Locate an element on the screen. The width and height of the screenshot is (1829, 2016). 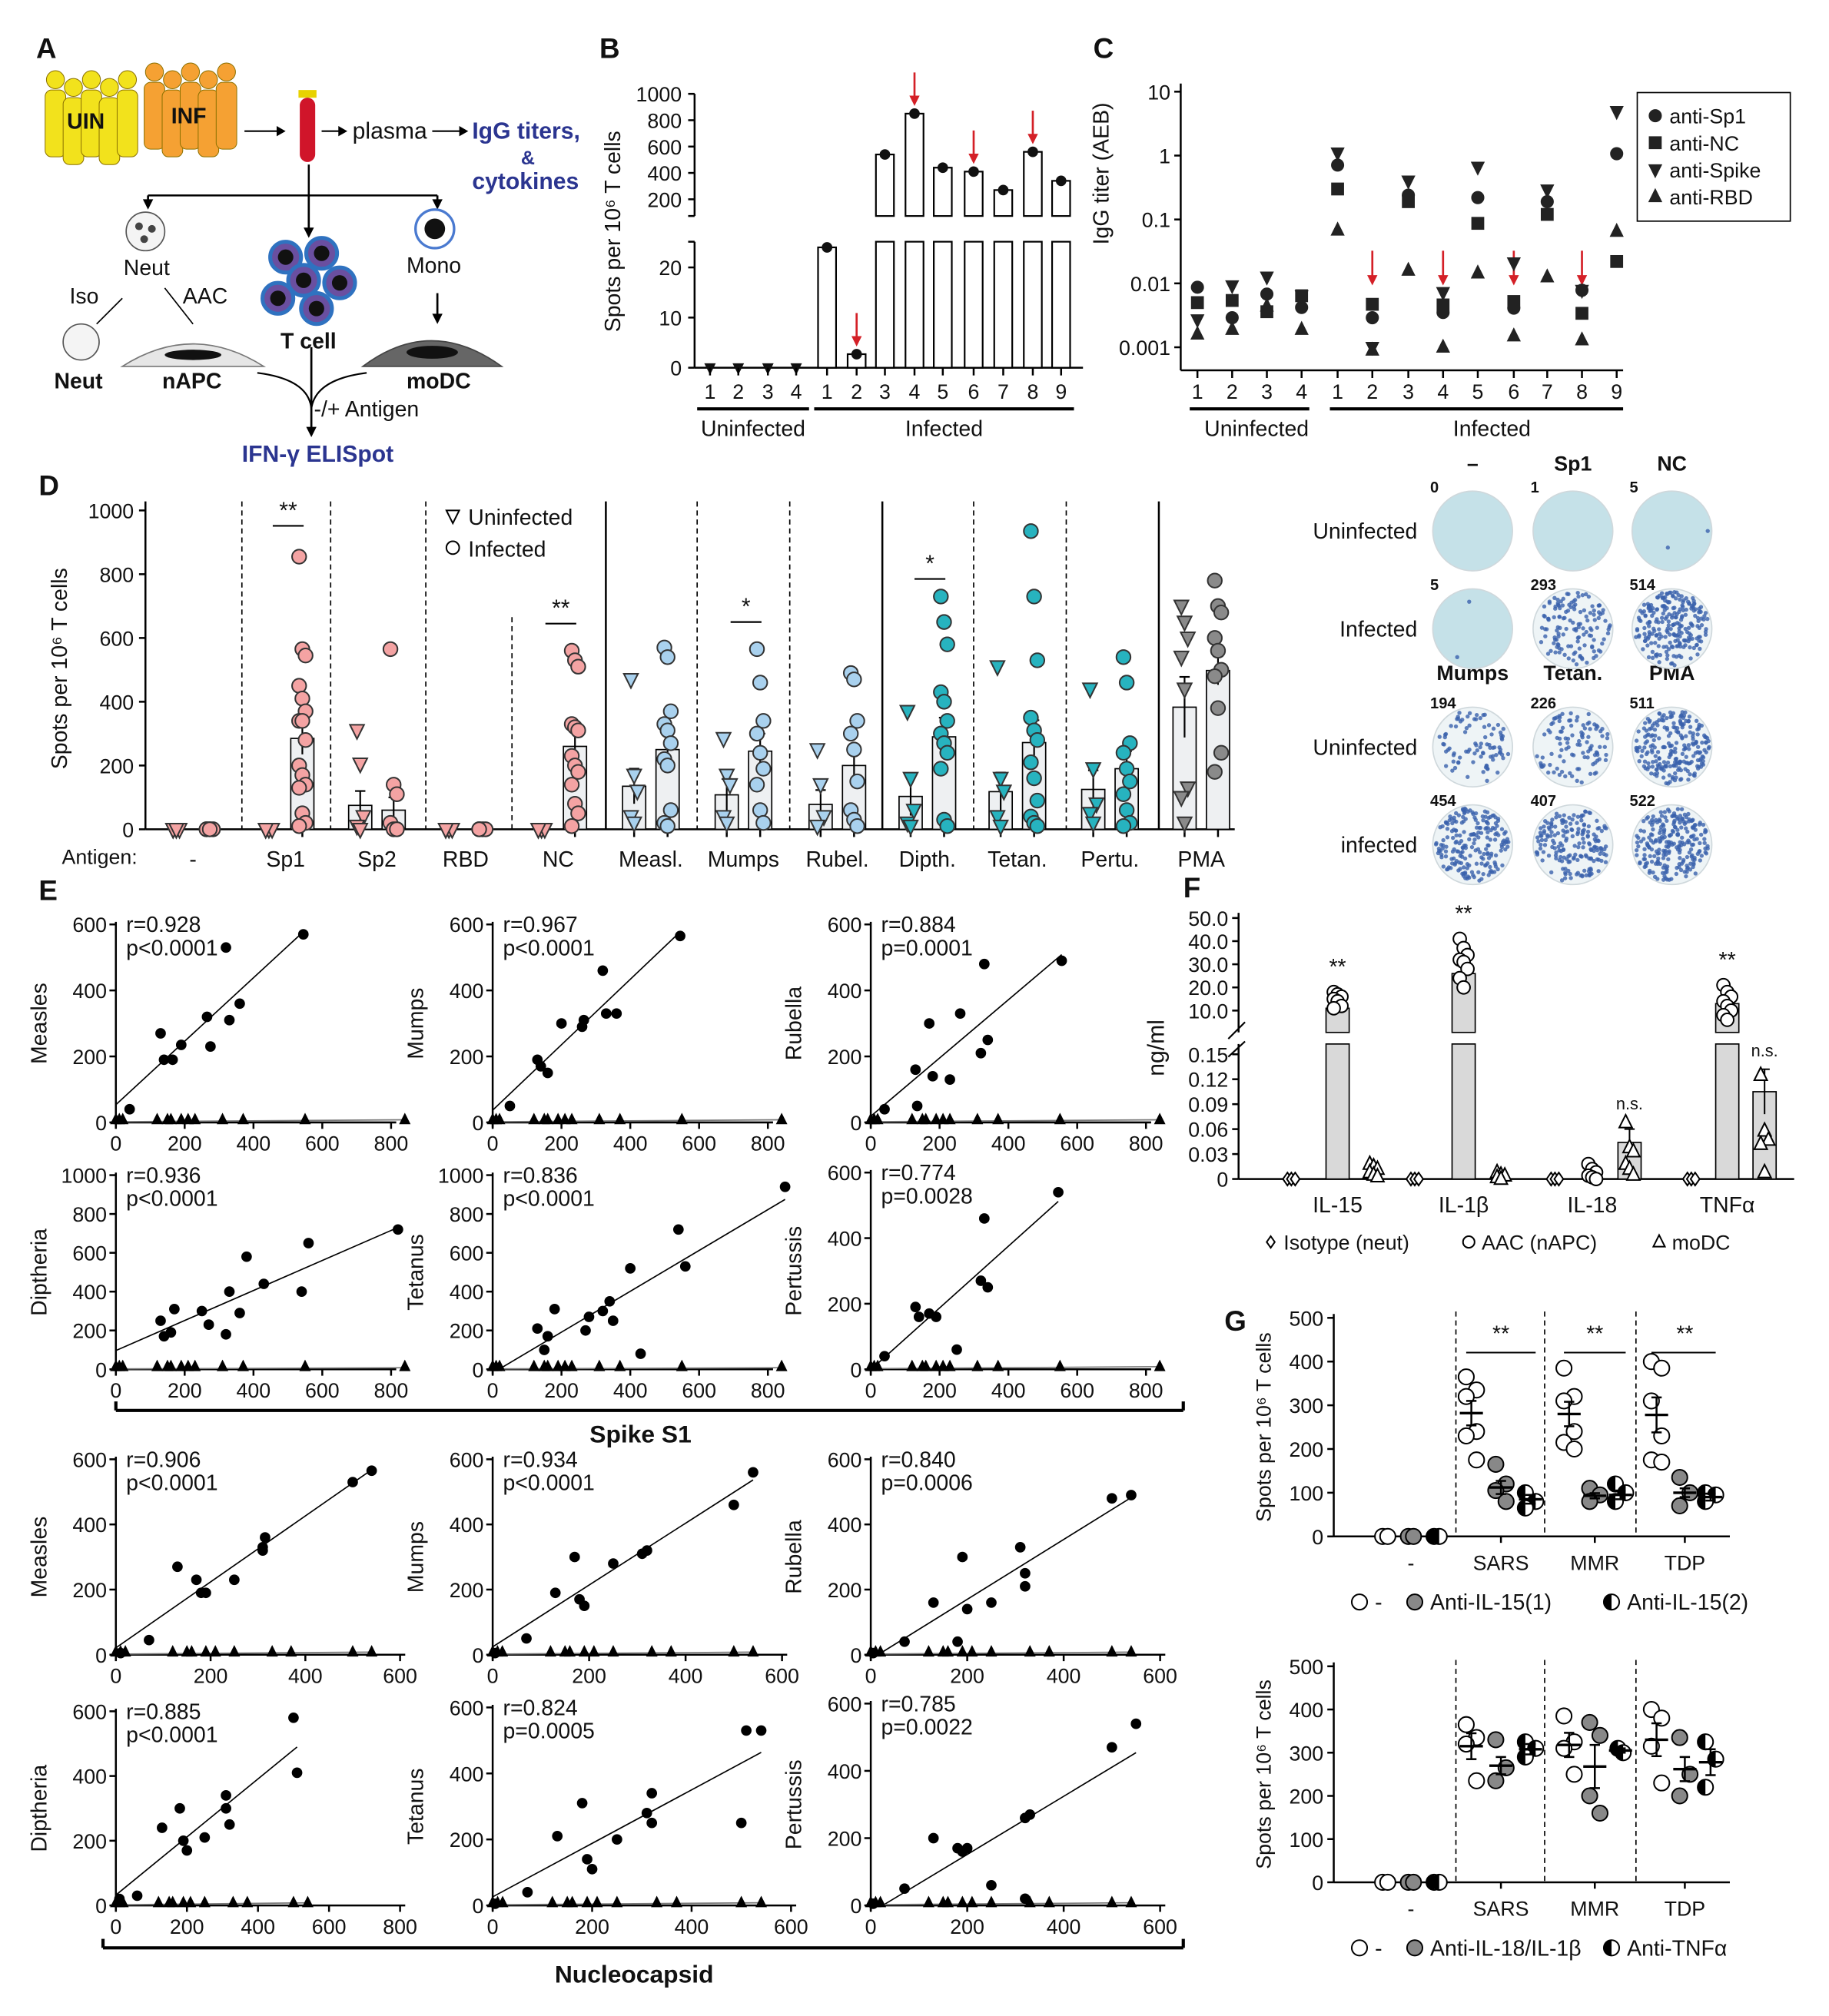
b-x-tick-label: 8 is located at coordinates (1033, 392).